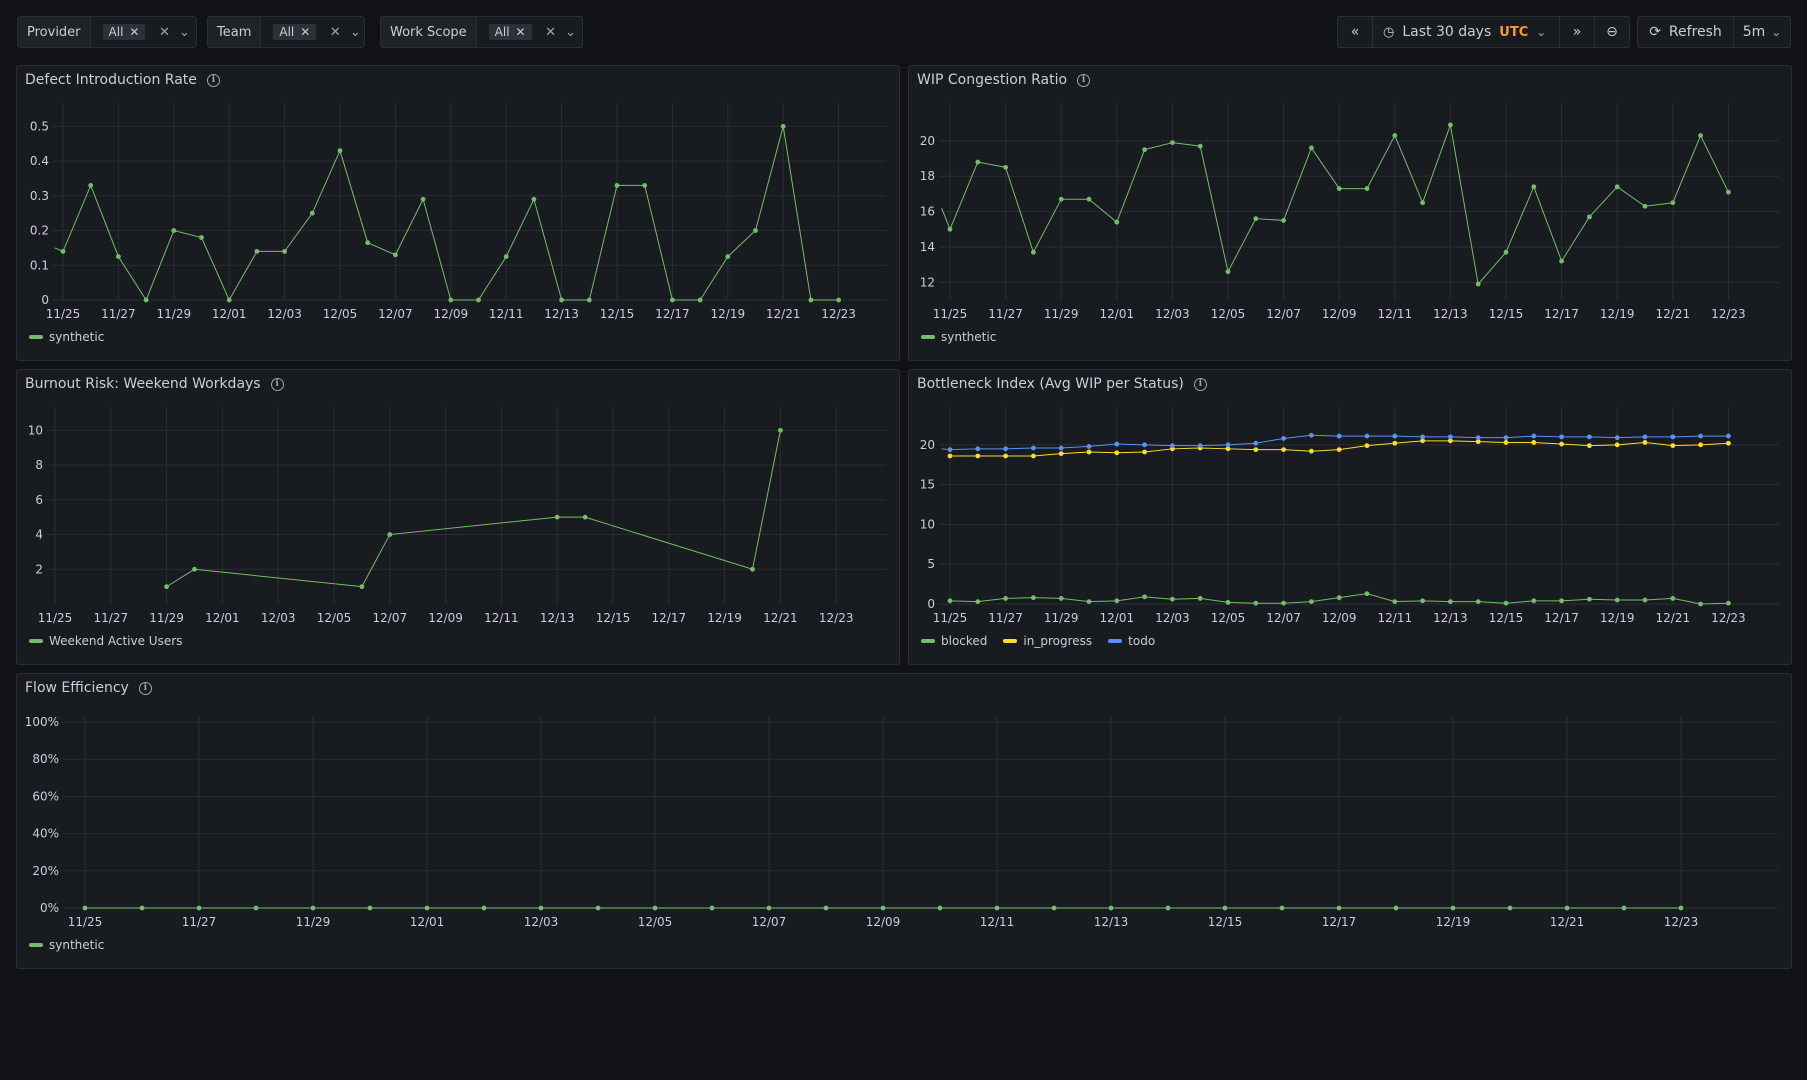 Image resolution: width=1807 pixels, height=1080 pixels. Describe the element at coordinates (1061, 314) in the screenshot. I see `x-tick-label: 11/29` at that location.